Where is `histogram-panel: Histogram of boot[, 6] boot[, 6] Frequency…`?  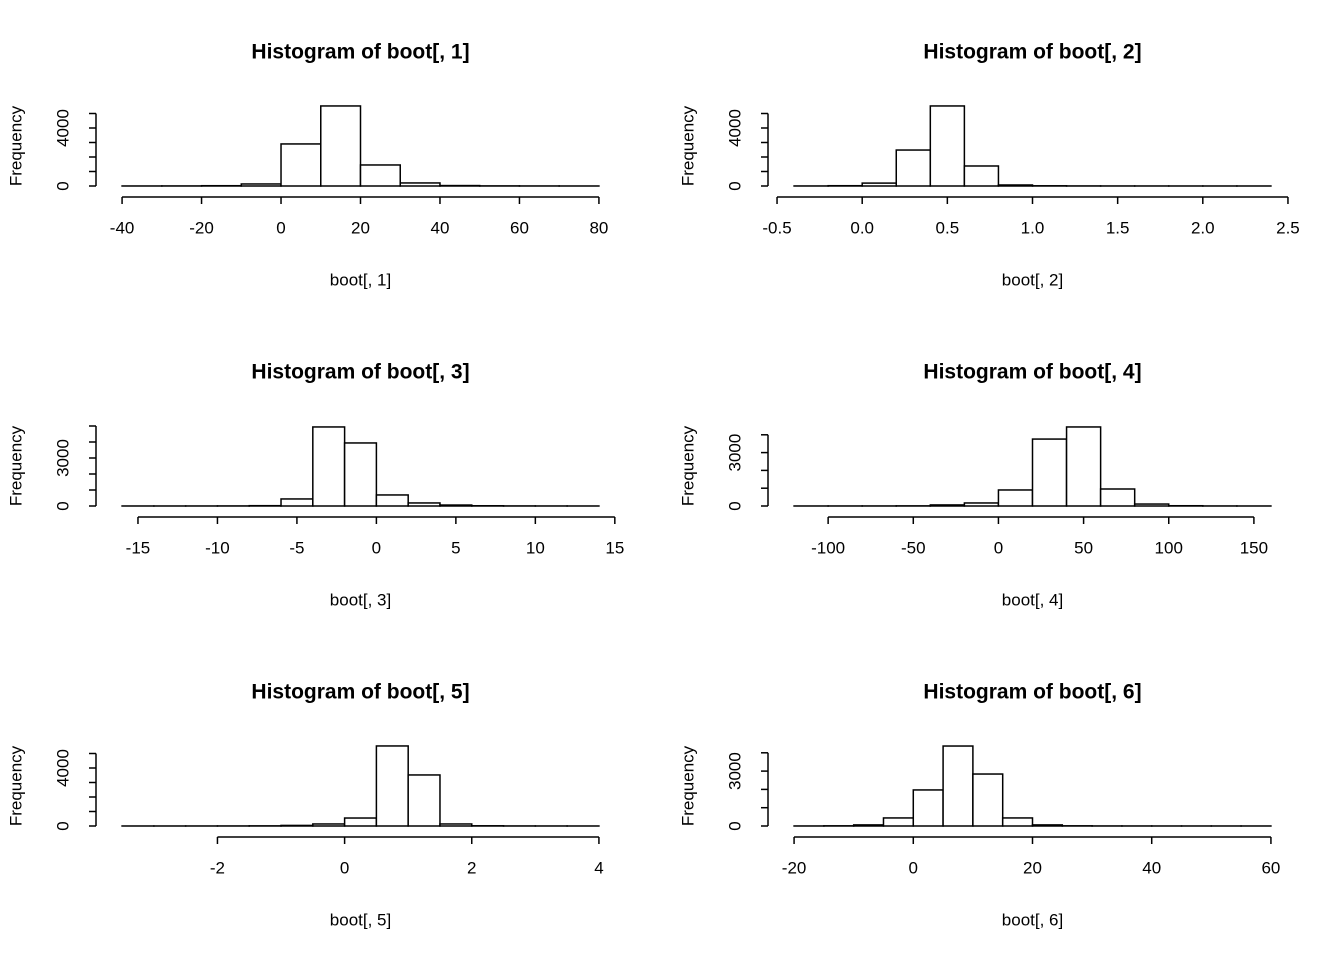 histogram-panel: Histogram of boot[, 6] boot[, 6] Frequency… is located at coordinates (979, 805).